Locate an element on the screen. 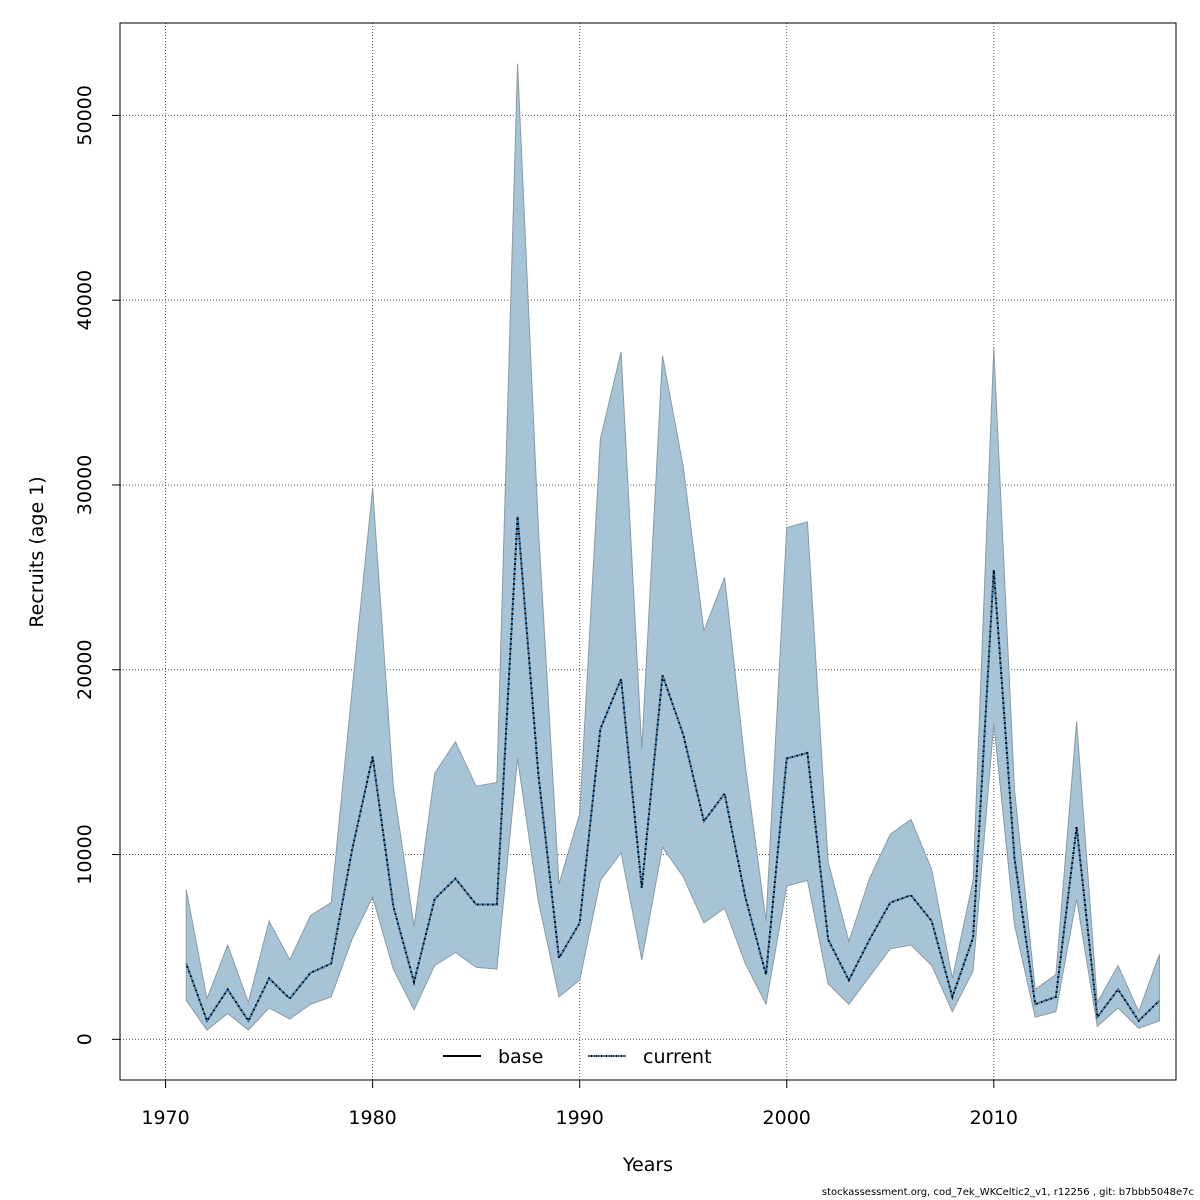  x-tick-label: 1970 is located at coordinates (165, 1118).